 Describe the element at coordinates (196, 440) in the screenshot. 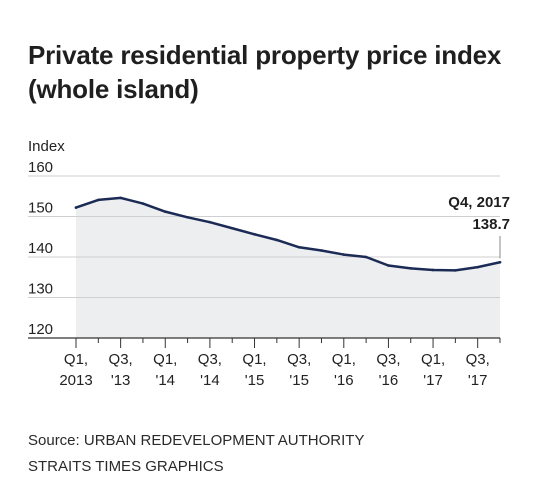

I see `source-line-1: Source: URBAN REDEVELOPMENT AUTHORITY` at that location.